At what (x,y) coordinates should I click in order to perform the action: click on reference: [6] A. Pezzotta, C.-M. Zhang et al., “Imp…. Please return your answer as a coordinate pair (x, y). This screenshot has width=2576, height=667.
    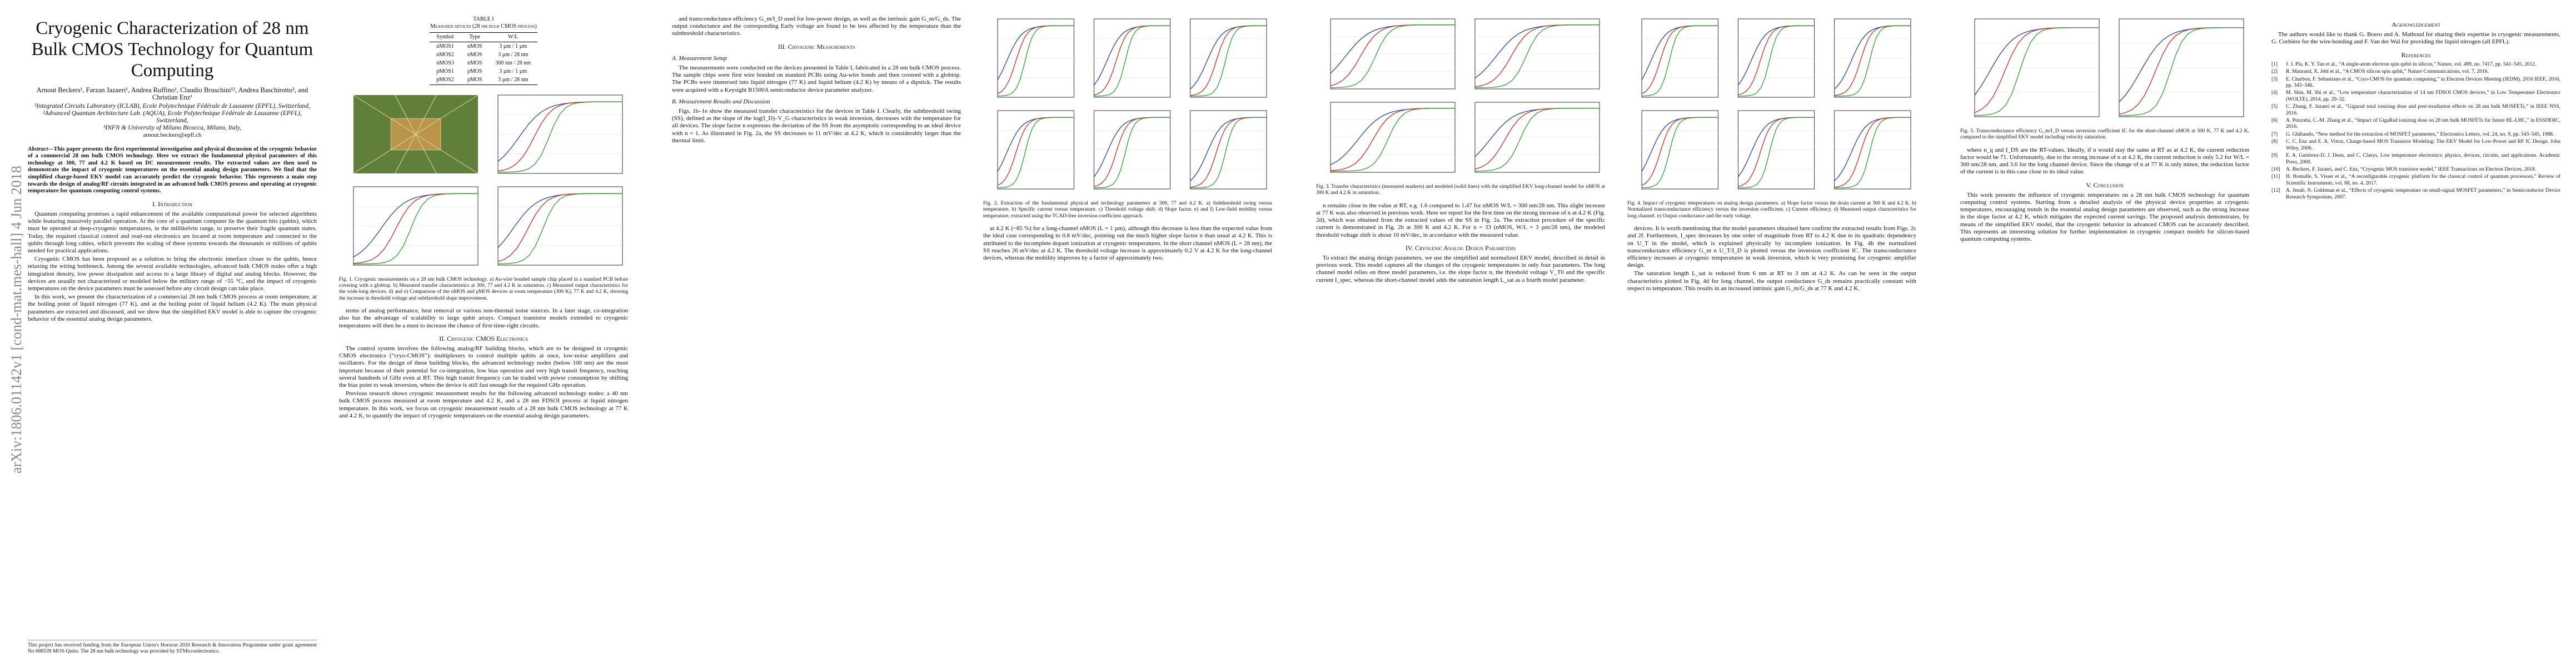
    Looking at the image, I should click on (2415, 124).